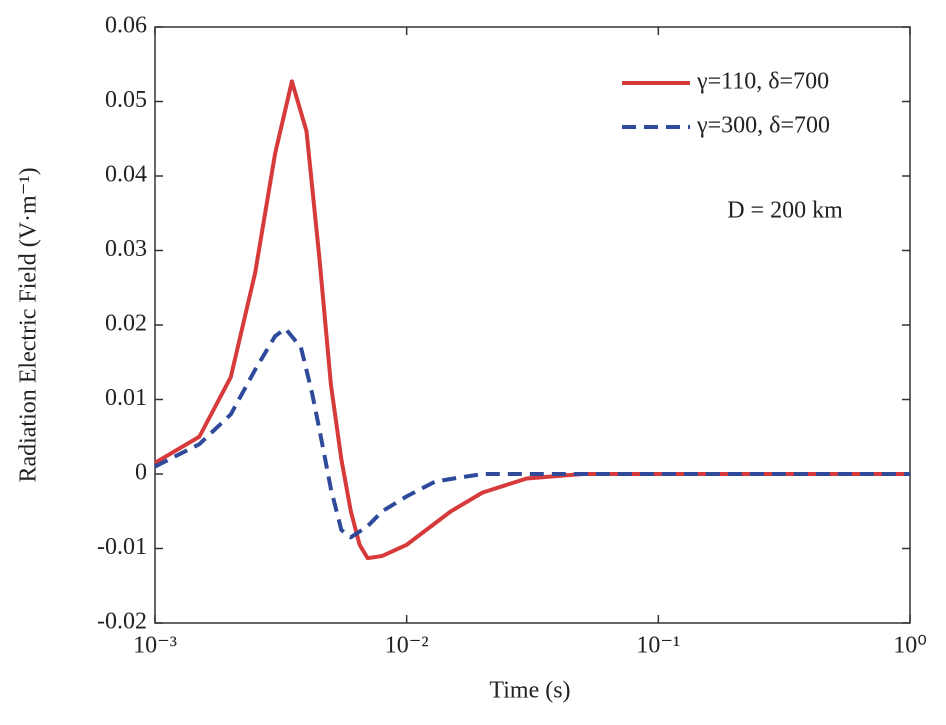 The image size is (946, 725). What do you see at coordinates (122, 547) in the screenshot?
I see `y-tick-label: -0.01` at bounding box center [122, 547].